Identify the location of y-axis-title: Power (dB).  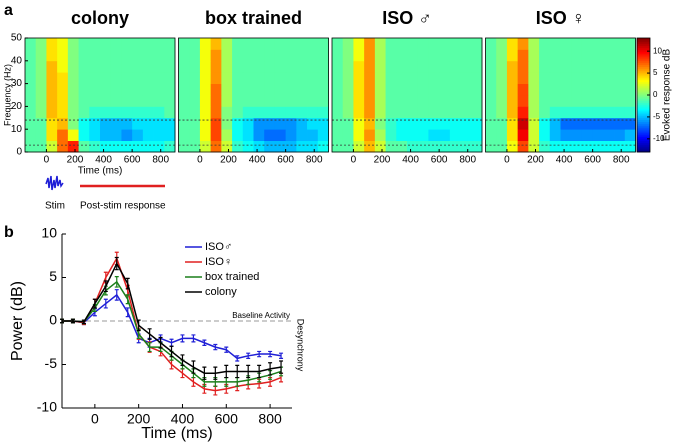
(17, 321).